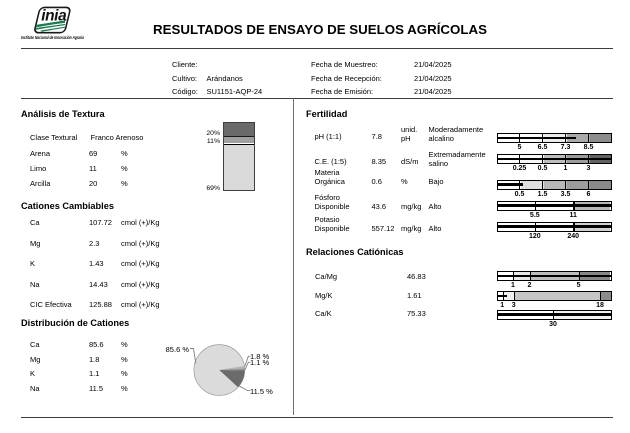 The width and height of the screenshot is (630, 433). Describe the element at coordinates (54, 15) in the screenshot. I see `svg-text: inia` at that location.